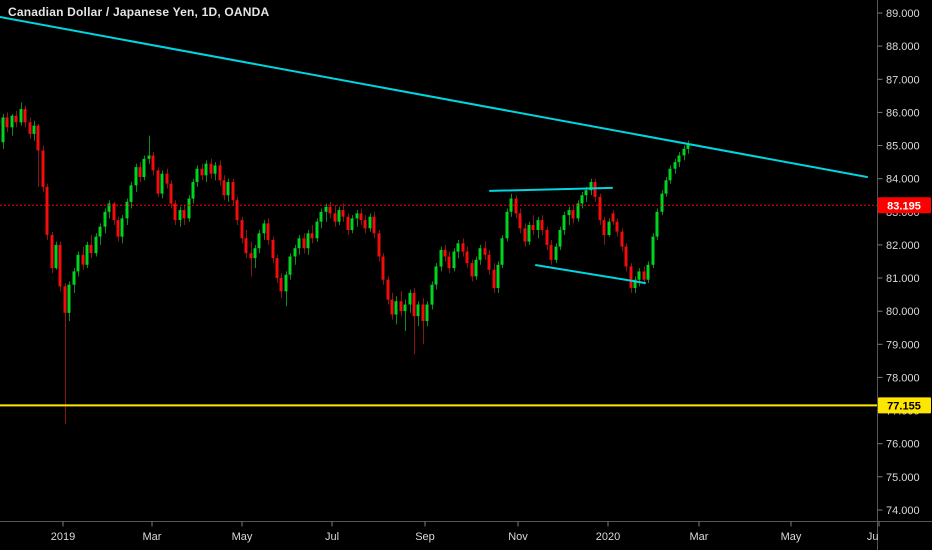 The width and height of the screenshot is (932, 550). Describe the element at coordinates (608, 537) in the screenshot. I see `time-axis-label: 2020` at that location.